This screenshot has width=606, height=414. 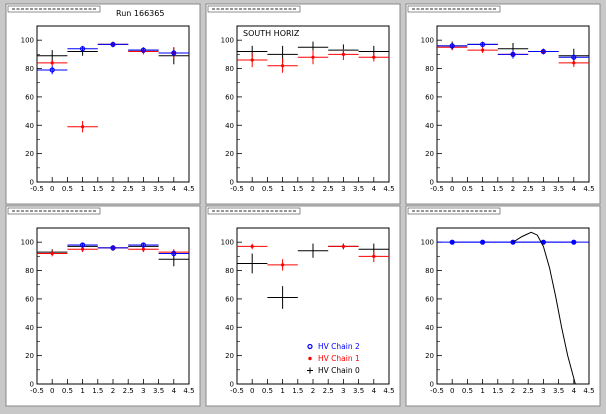 I want to click on legend-marker-star, so click(x=310, y=358).